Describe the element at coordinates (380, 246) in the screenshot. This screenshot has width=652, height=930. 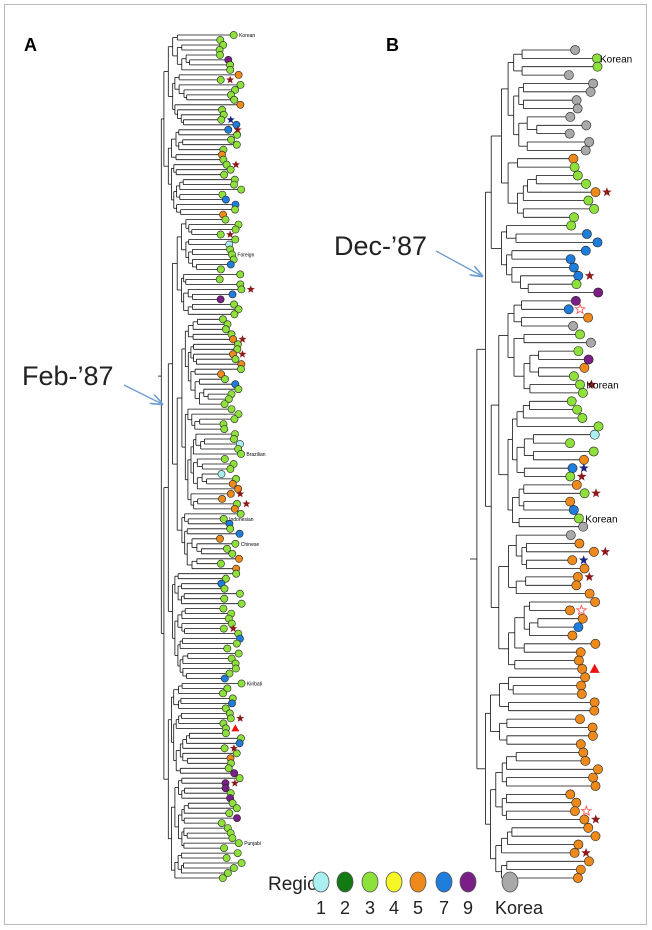
I see `panel-b-date-label: Dec-’87` at that location.